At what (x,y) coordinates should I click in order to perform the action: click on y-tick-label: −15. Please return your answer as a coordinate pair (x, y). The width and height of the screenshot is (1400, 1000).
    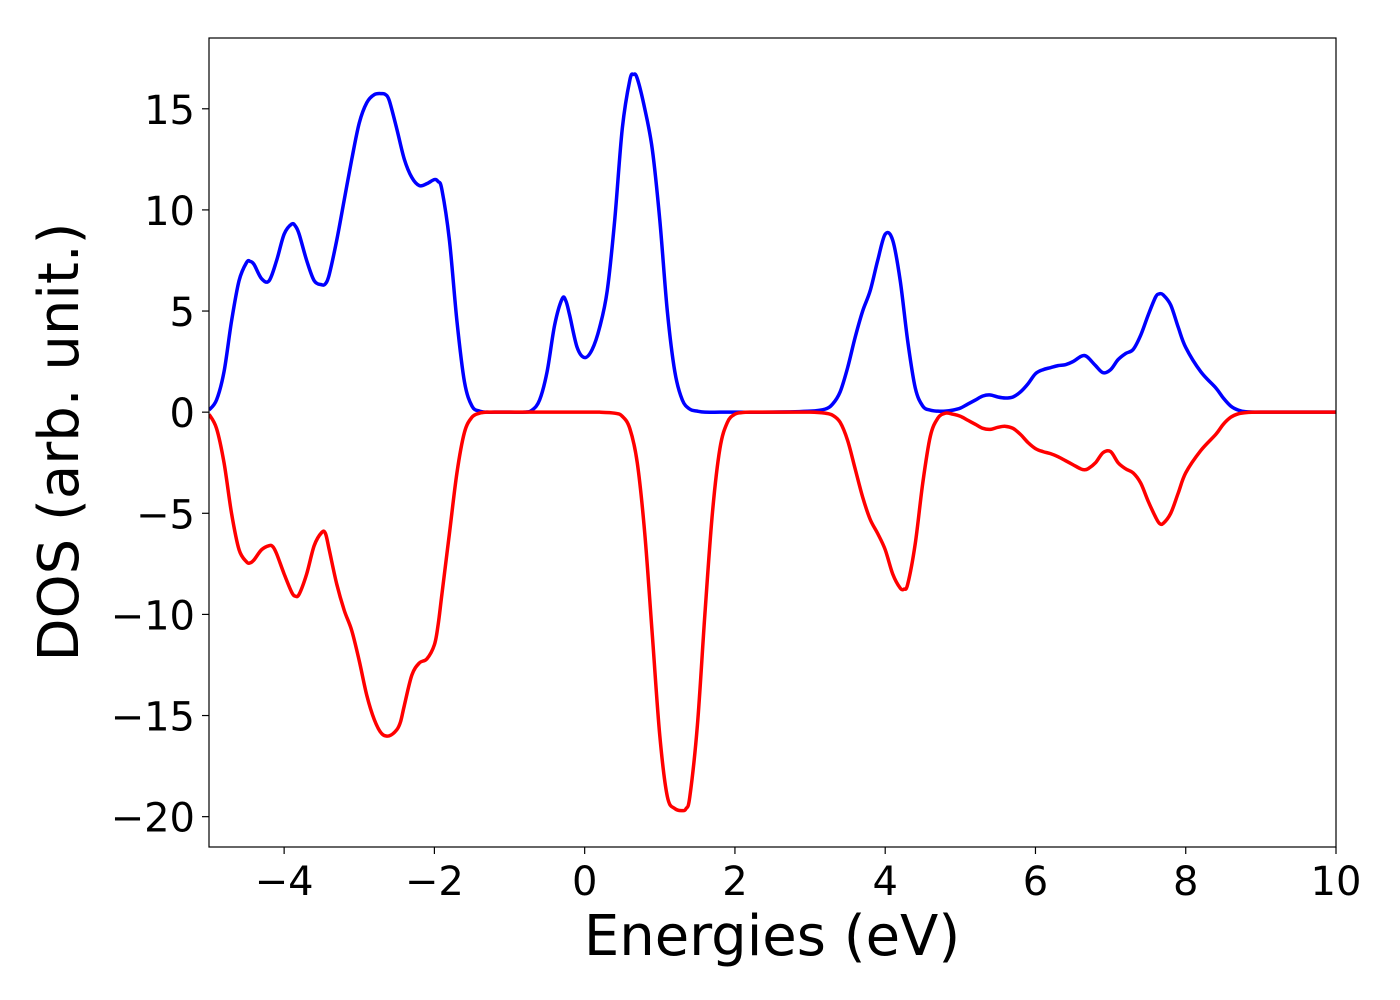
    Looking at the image, I should click on (153, 718).